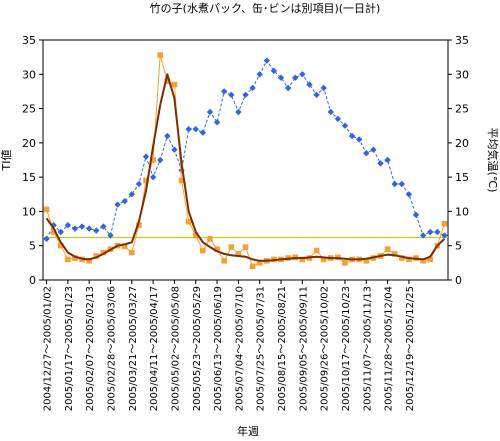 The width and height of the screenshot is (500, 441). Describe the element at coordinates (154, 348) in the screenshot. I see `x-tick-label: 2005/04/11～2005/04/17` at that location.